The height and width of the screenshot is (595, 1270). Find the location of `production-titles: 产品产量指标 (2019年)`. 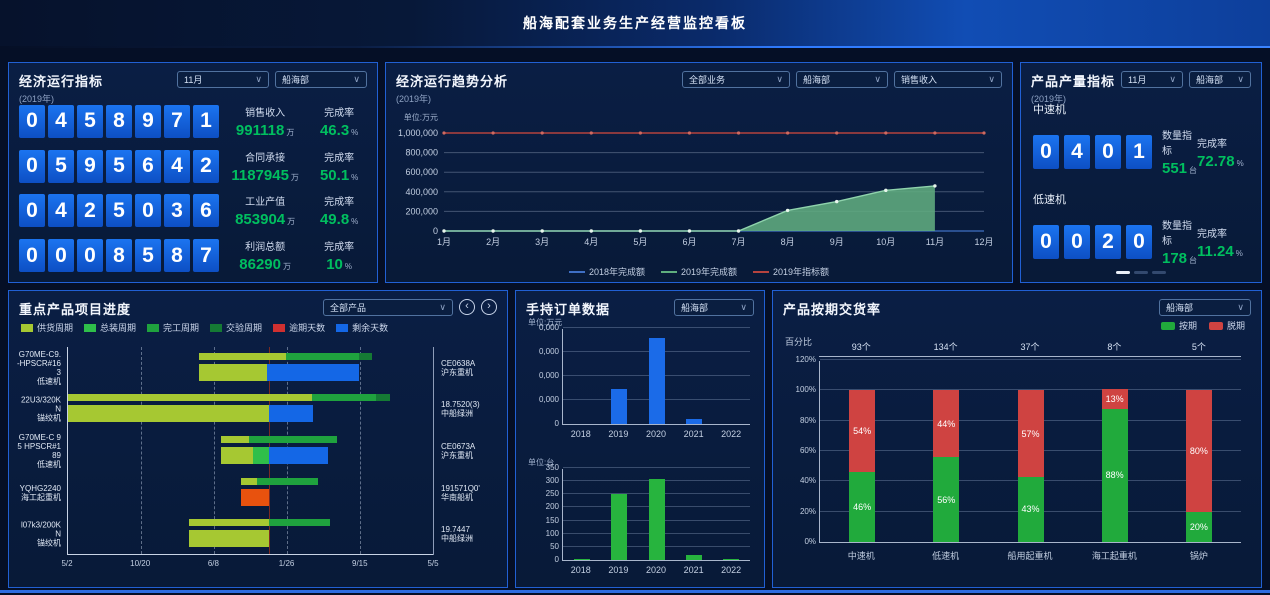

production-titles: 产品产量指标 (2019年) is located at coordinates (1073, 88).